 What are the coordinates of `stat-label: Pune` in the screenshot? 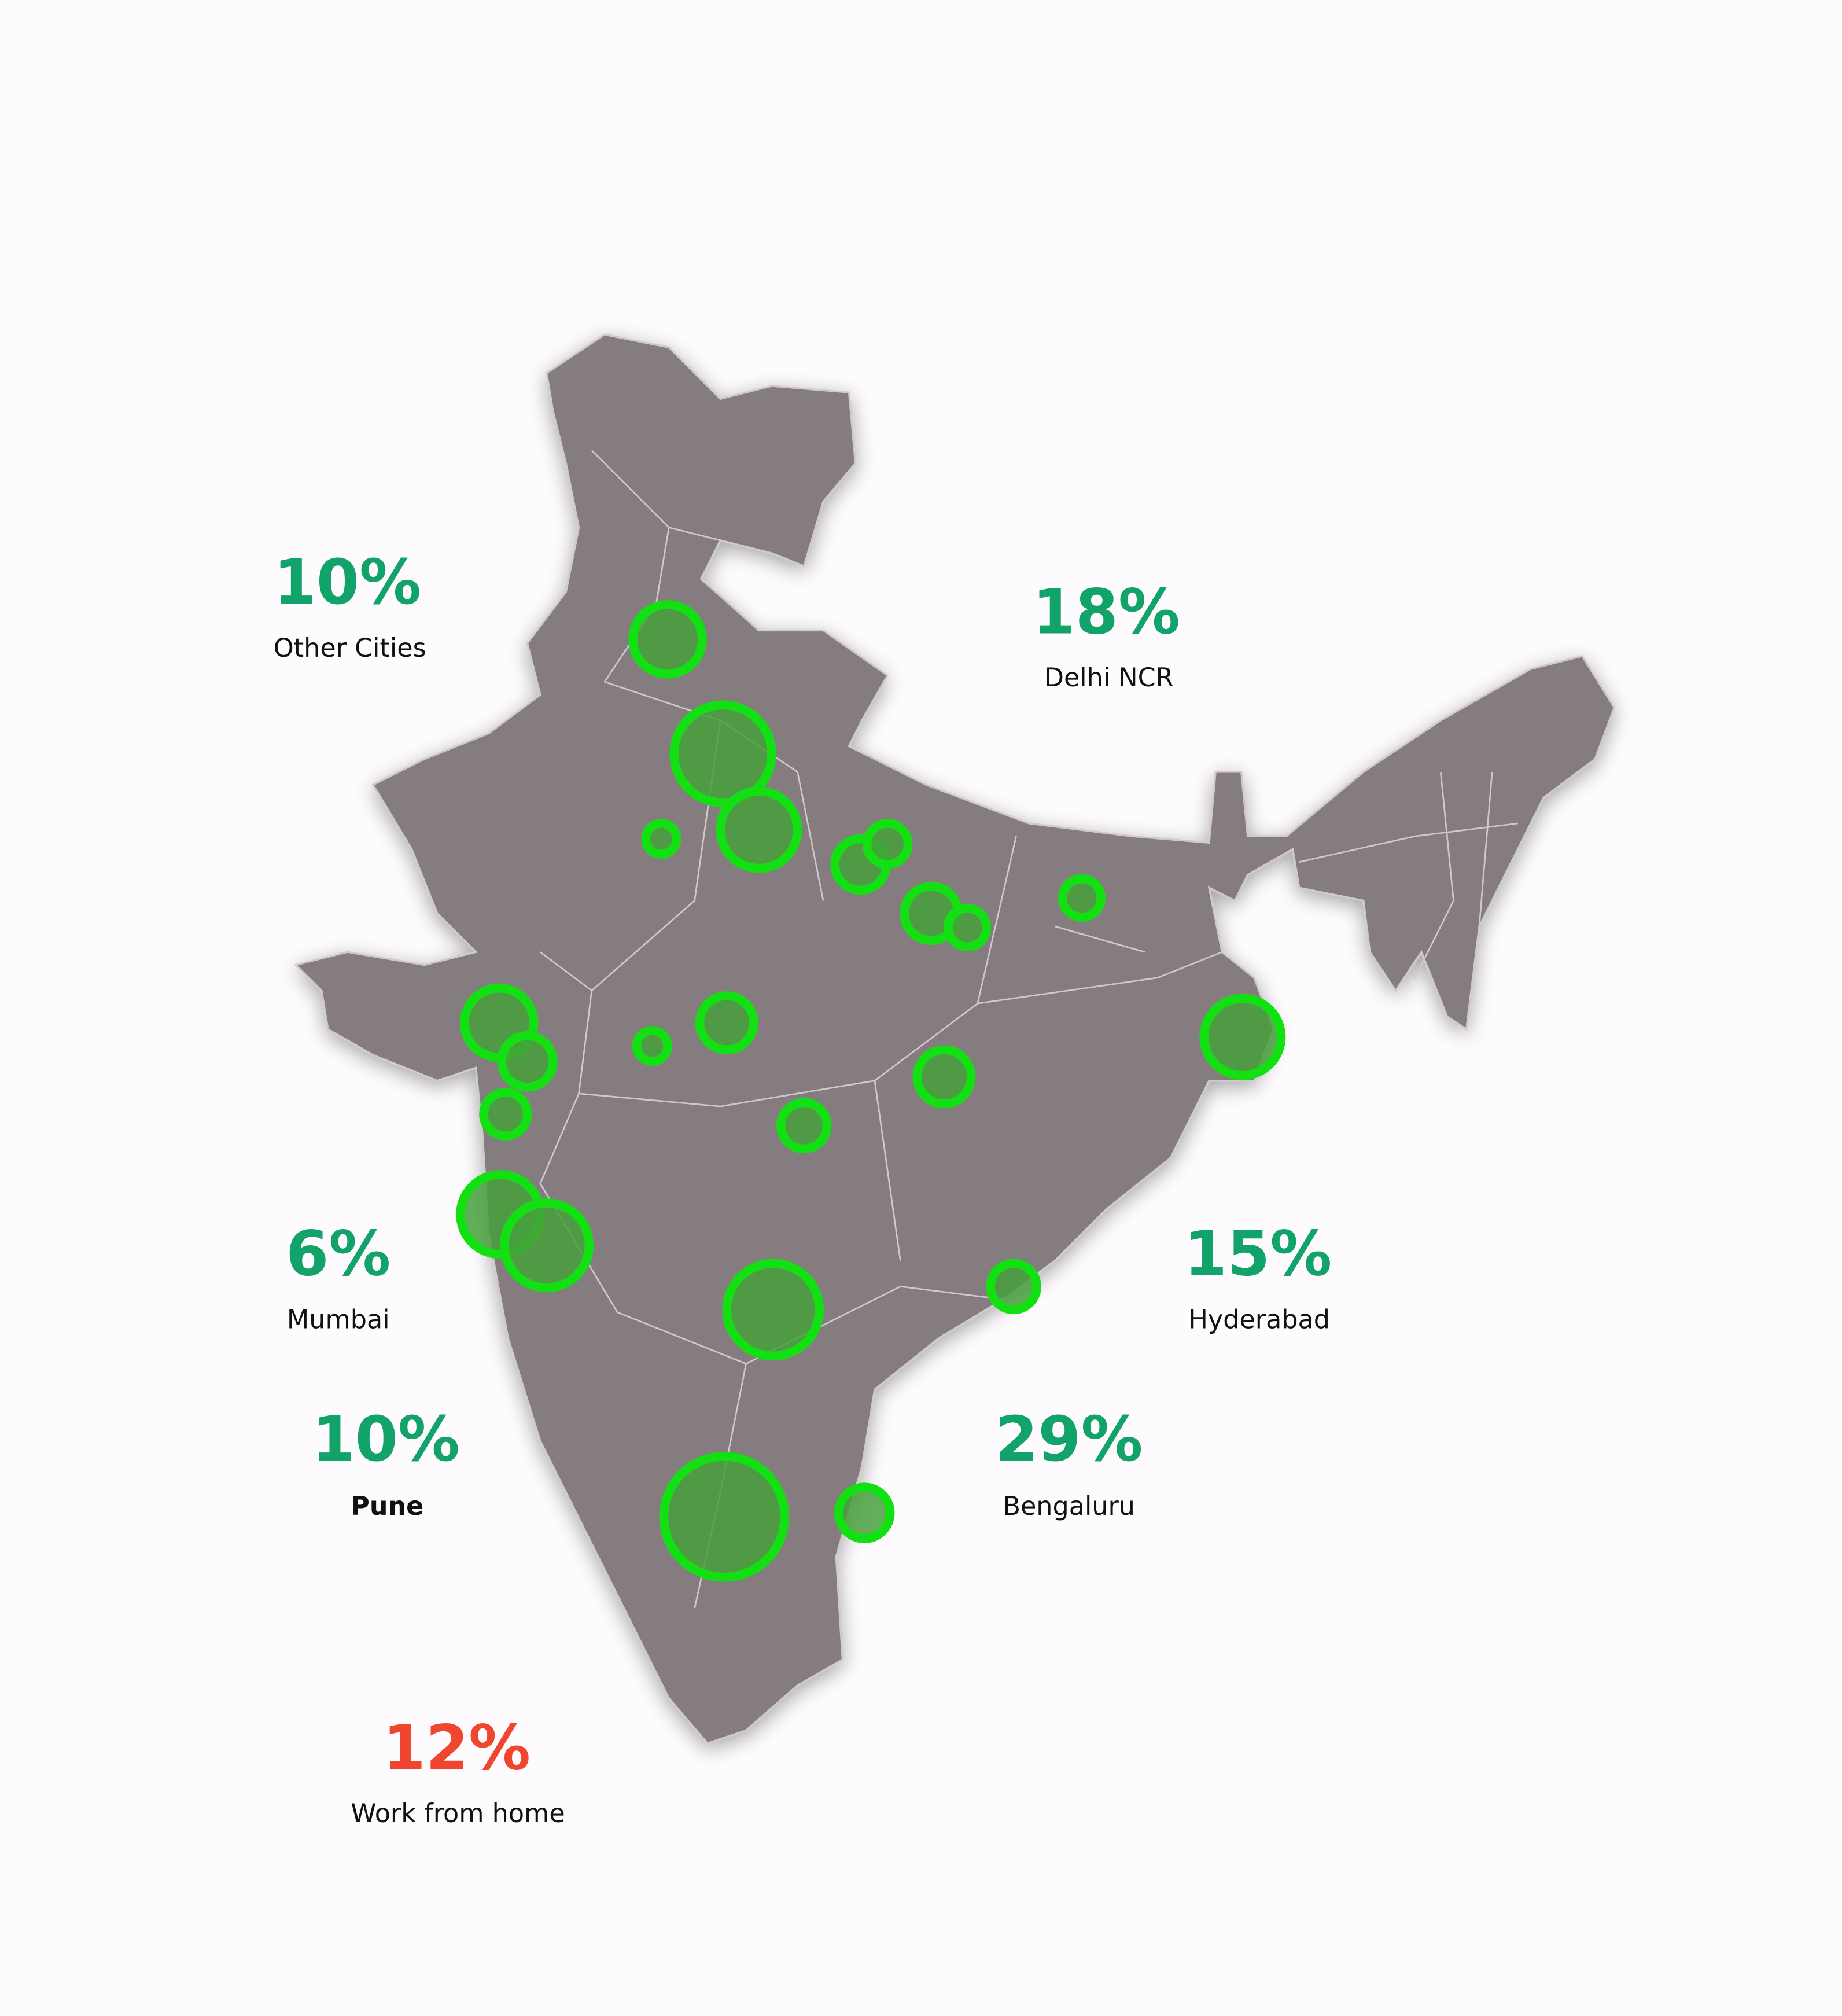 It's located at (387, 1506).